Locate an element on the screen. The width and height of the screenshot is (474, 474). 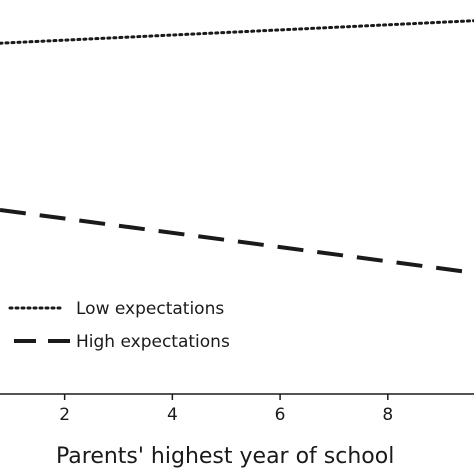
series-line-low-expectations is located at coordinates (237, 32).